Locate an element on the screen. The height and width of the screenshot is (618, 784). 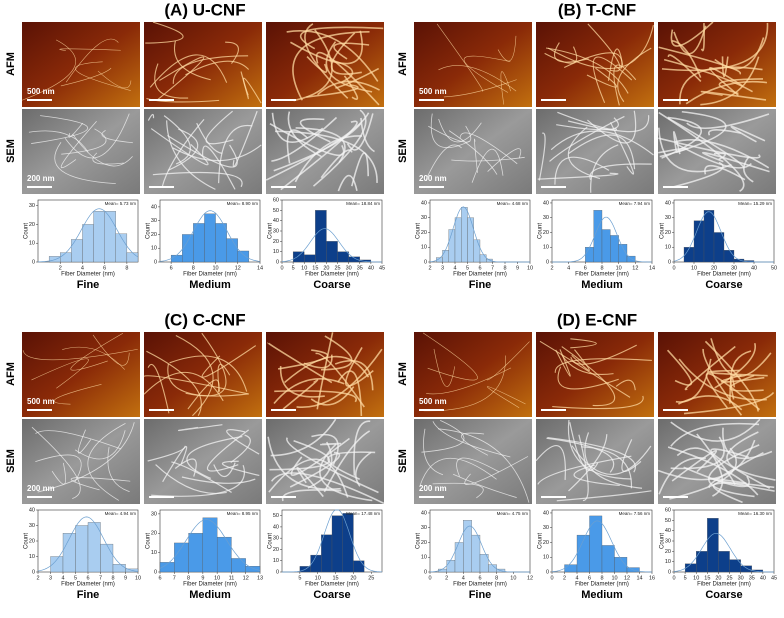
x-tick-label: 13 is located at coordinates (260, 578).